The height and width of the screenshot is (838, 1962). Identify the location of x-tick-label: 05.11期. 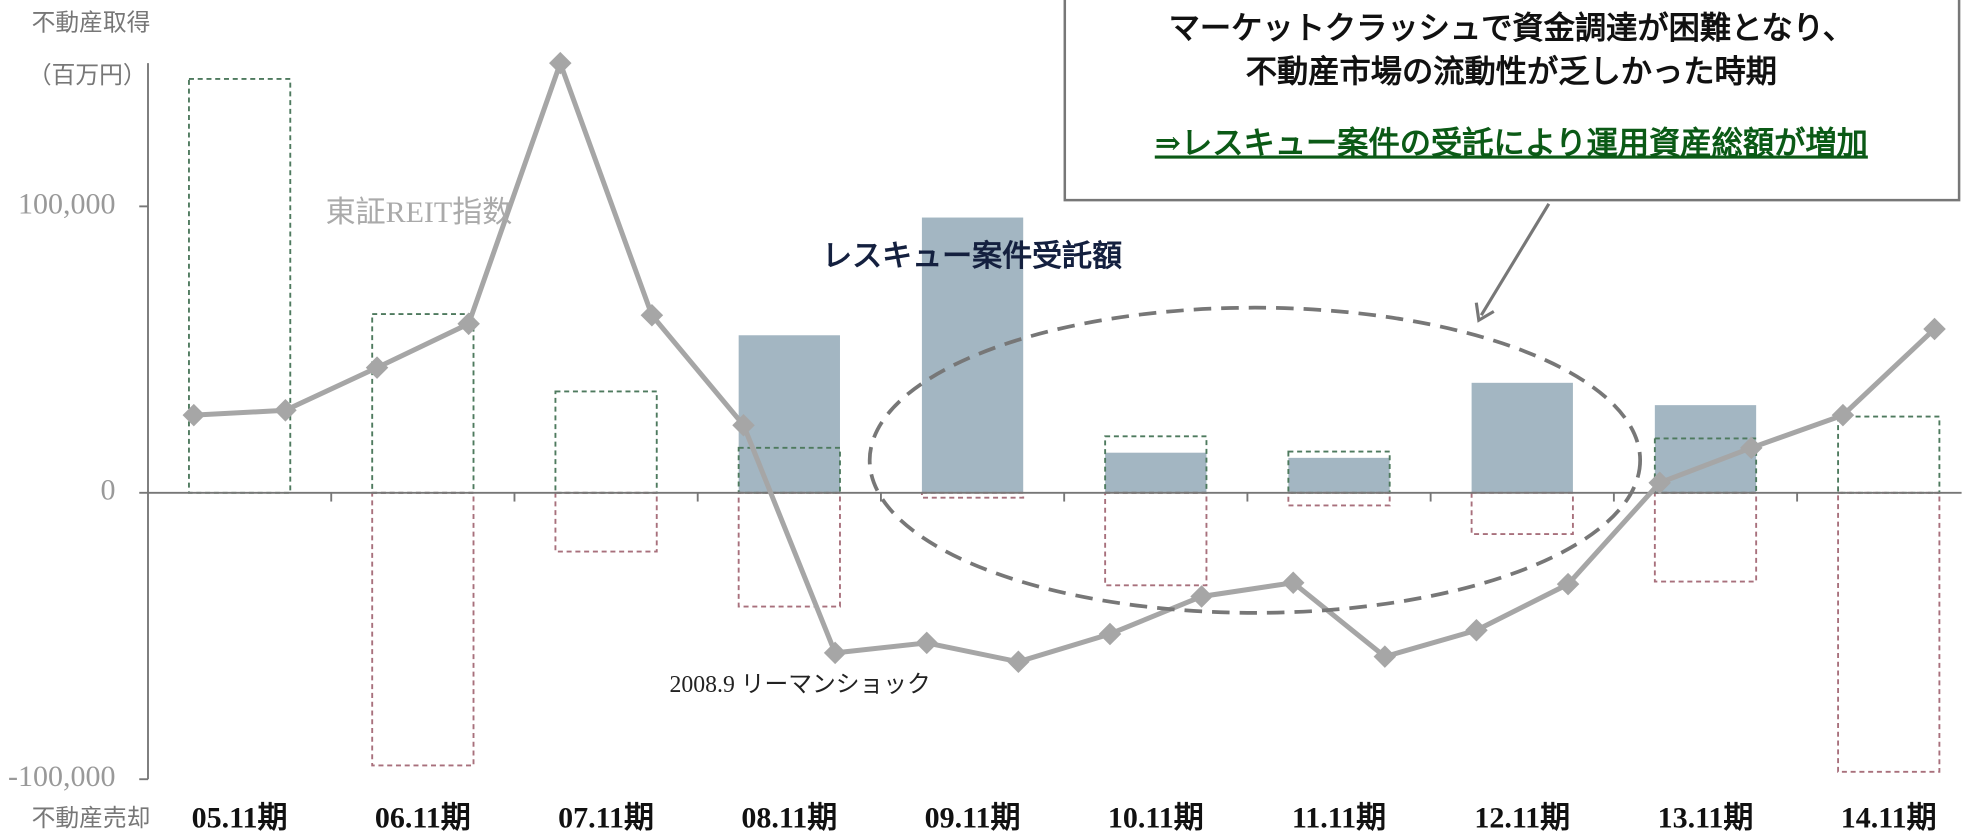
(240, 817).